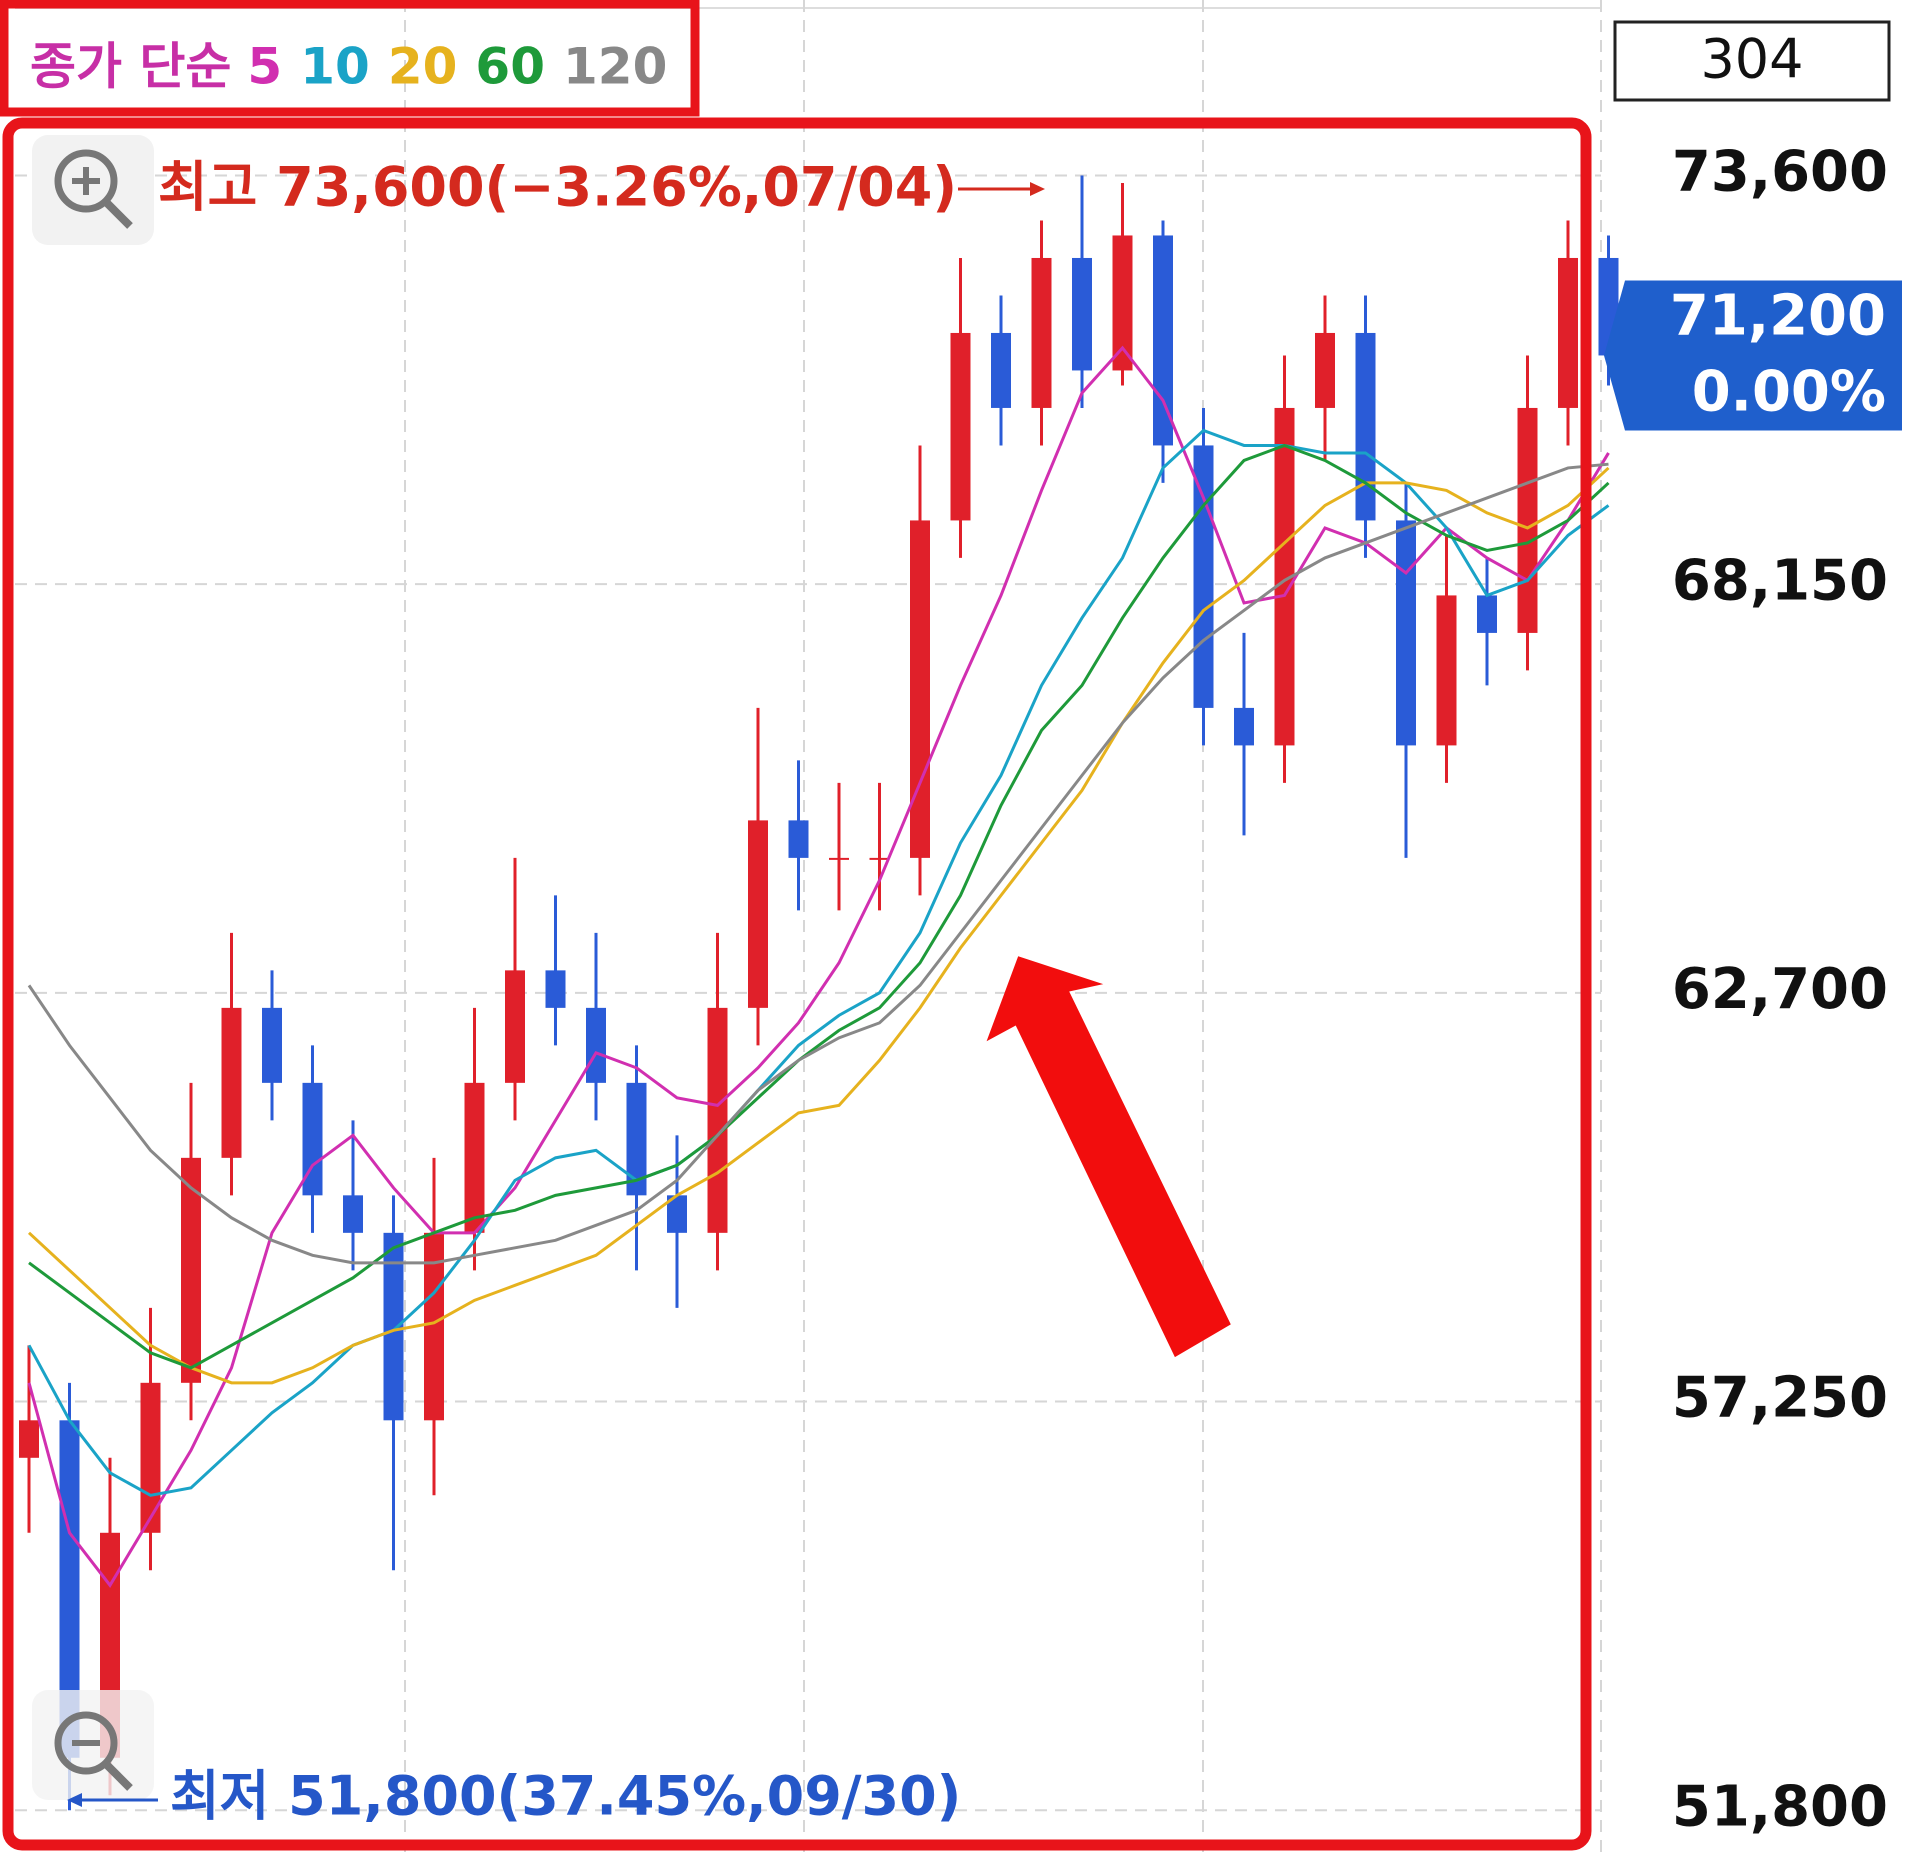  I want to click on period-box, so click(1752, 61).